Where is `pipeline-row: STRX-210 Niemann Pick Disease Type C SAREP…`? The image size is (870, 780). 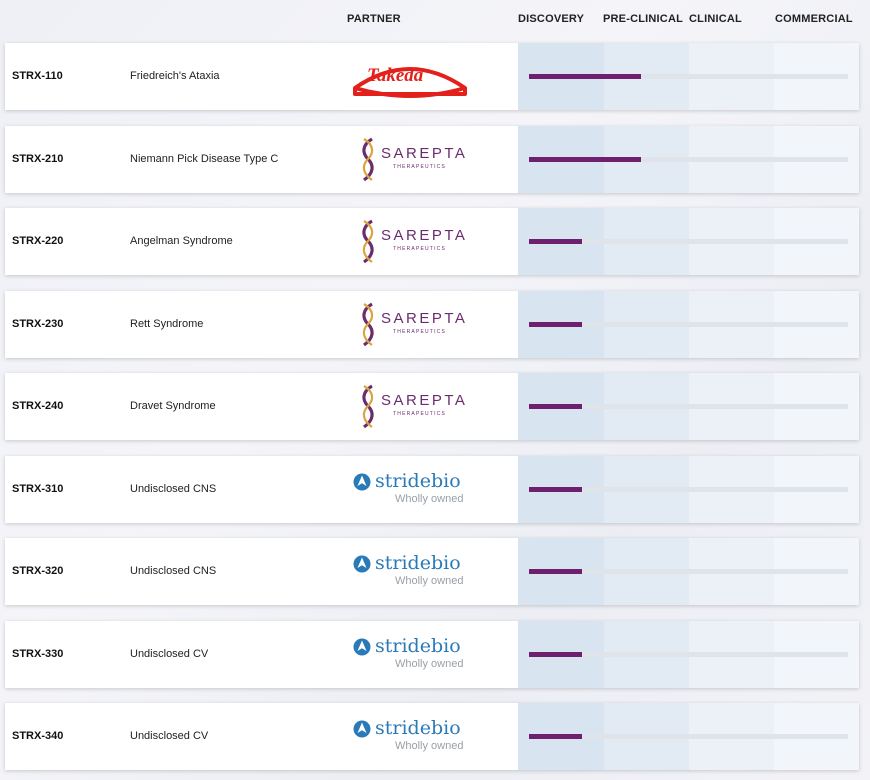 pipeline-row: STRX-210 Niemann Pick Disease Type C SAREP… is located at coordinates (432, 159).